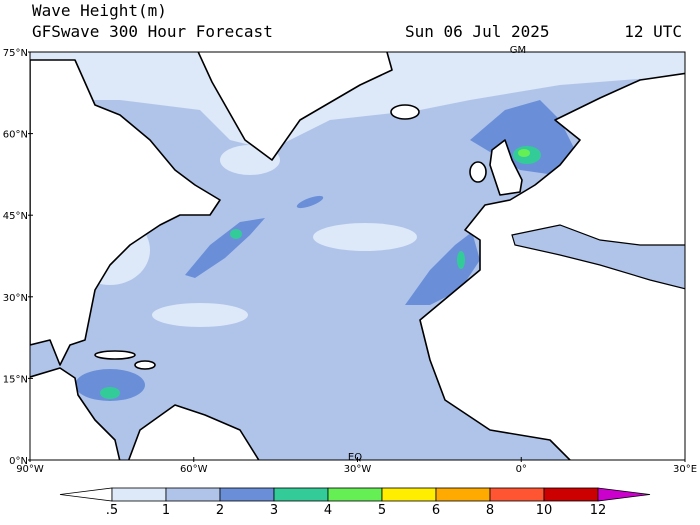 The image size is (700, 525). What do you see at coordinates (477, 31) in the screenshot?
I see `date: Sun 06 Jul 2025` at bounding box center [477, 31].